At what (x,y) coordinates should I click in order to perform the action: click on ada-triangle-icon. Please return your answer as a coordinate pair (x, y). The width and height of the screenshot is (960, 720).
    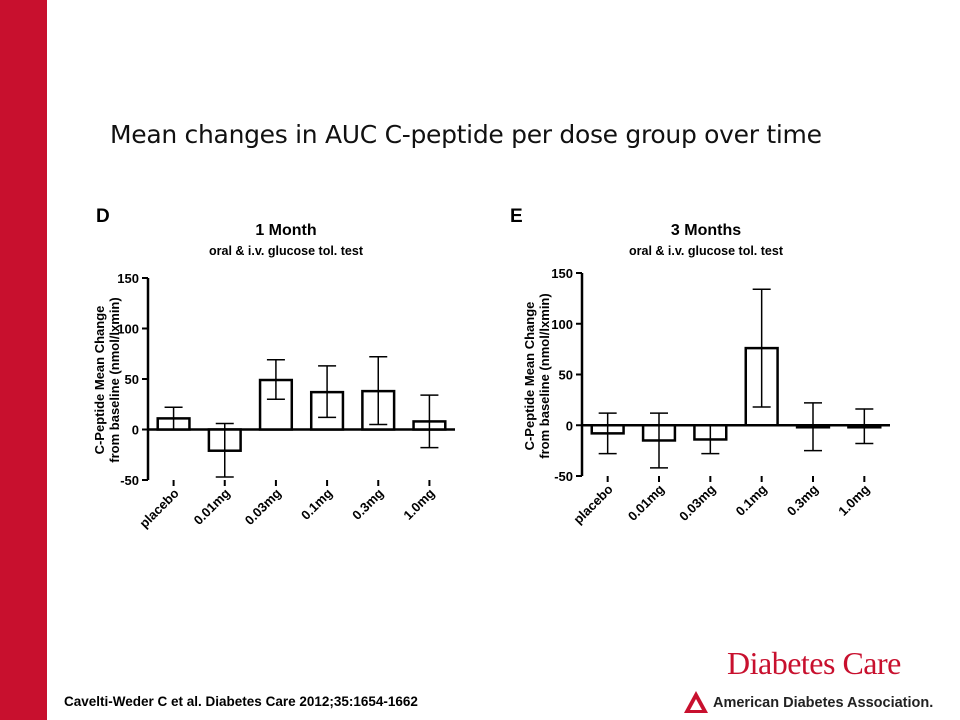
    Looking at the image, I should click on (696, 702).